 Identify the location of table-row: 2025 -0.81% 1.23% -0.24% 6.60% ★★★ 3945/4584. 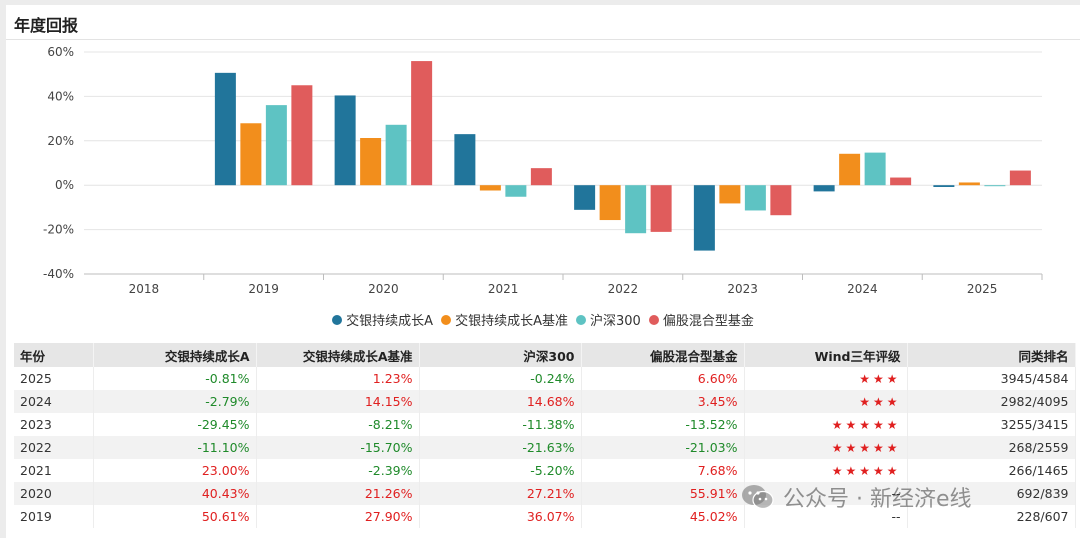
(545, 378).